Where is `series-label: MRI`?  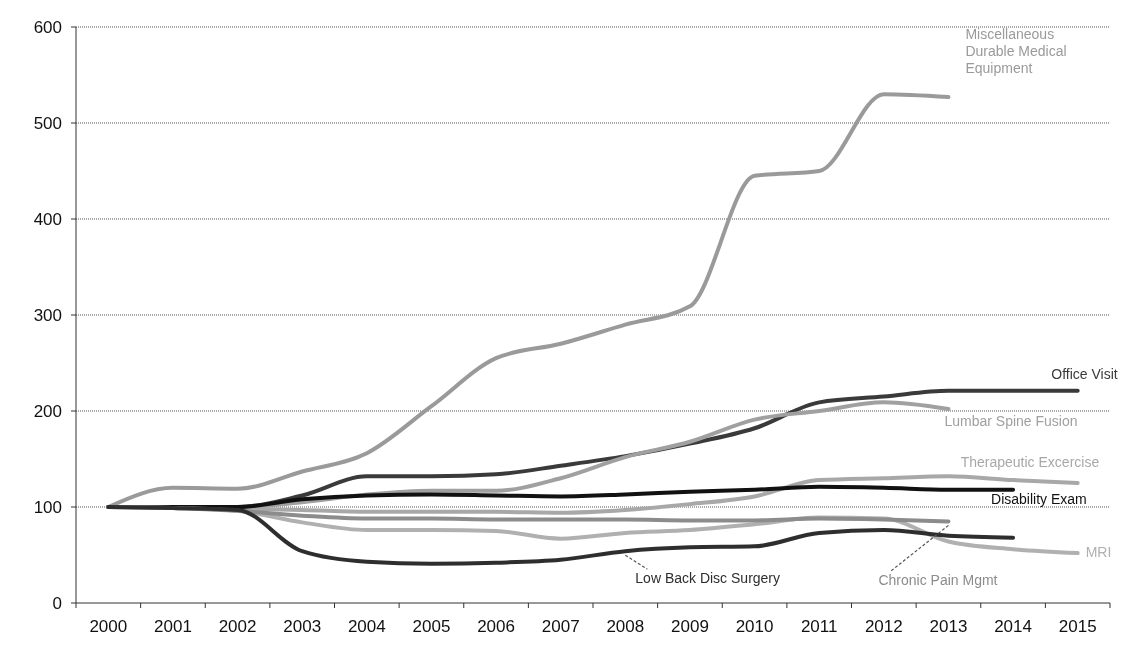 series-label: MRI is located at coordinates (1098, 552).